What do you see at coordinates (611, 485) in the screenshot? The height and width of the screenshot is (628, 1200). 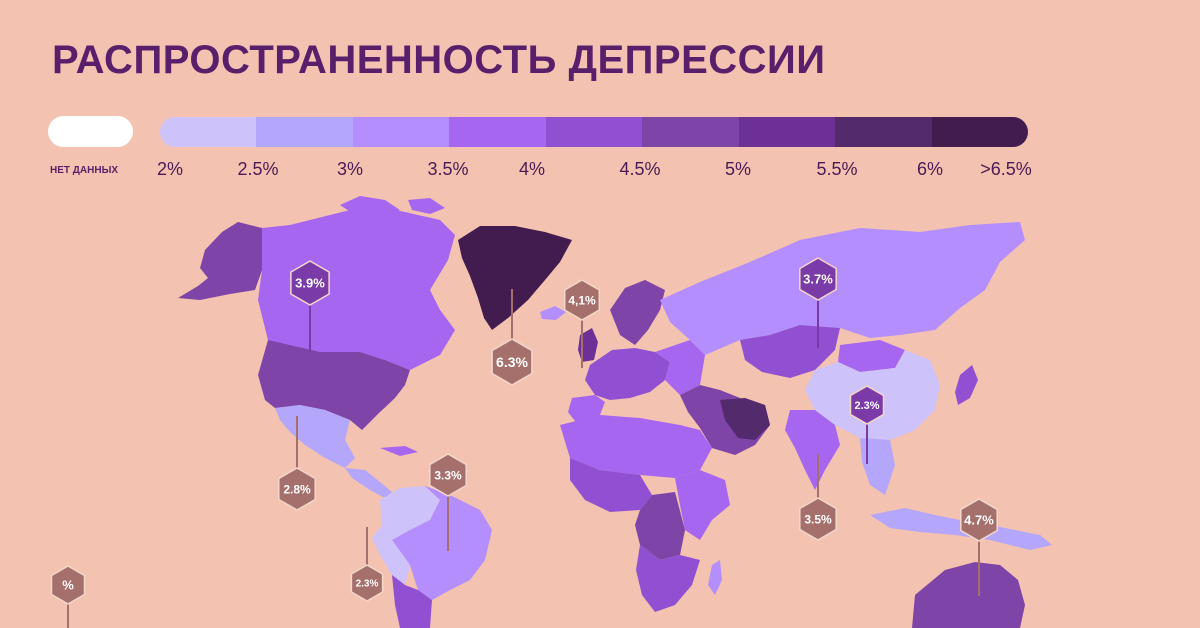 I see `region-west-africa` at bounding box center [611, 485].